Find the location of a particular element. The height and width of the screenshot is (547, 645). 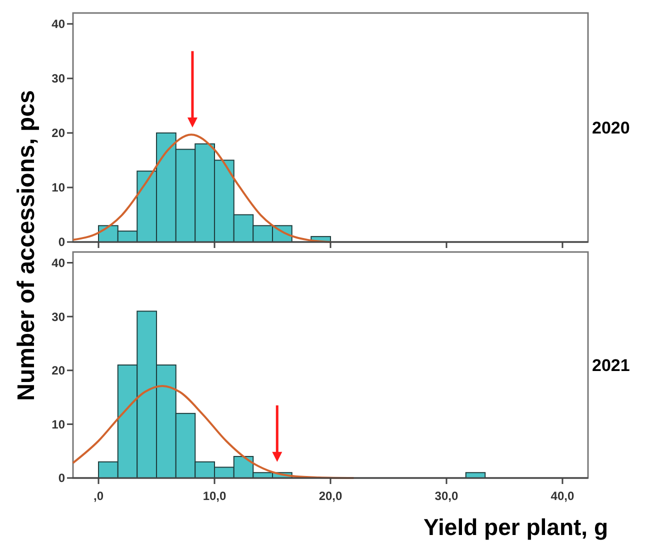

x-axis-title: Yield per plant, g is located at coordinates (516, 527).